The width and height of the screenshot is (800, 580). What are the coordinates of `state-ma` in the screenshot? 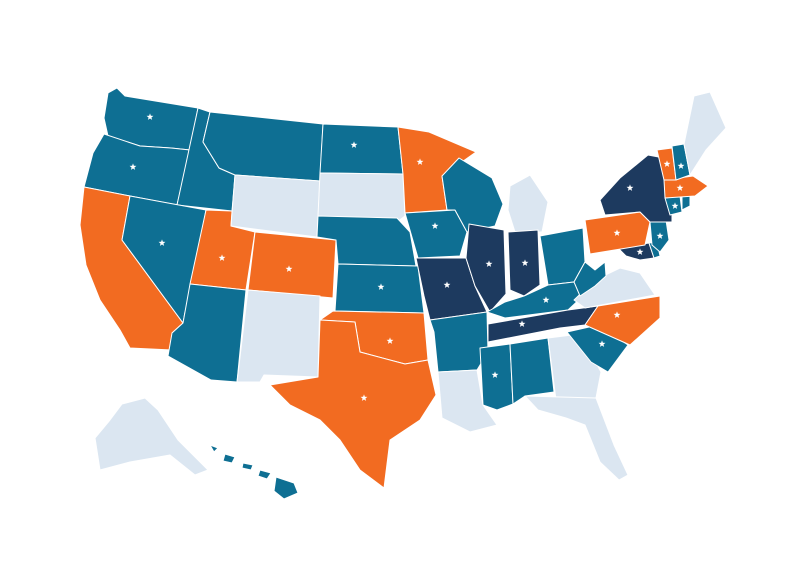 It's located at (686, 187).